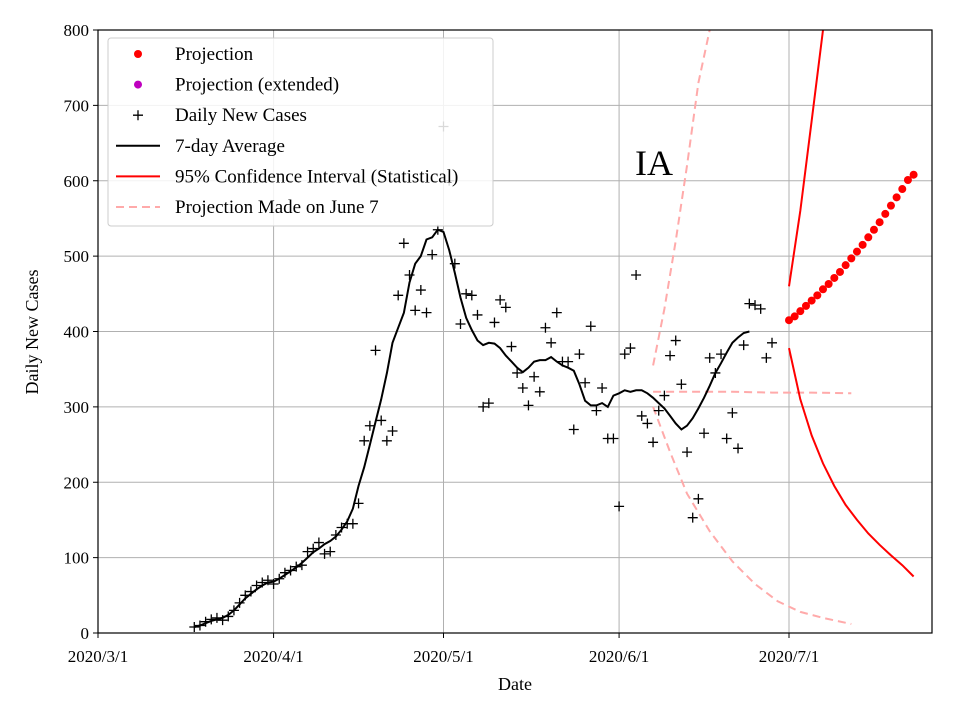  What do you see at coordinates (277, 207) in the screenshot?
I see `legend-label: Projection Made on June 7` at bounding box center [277, 207].